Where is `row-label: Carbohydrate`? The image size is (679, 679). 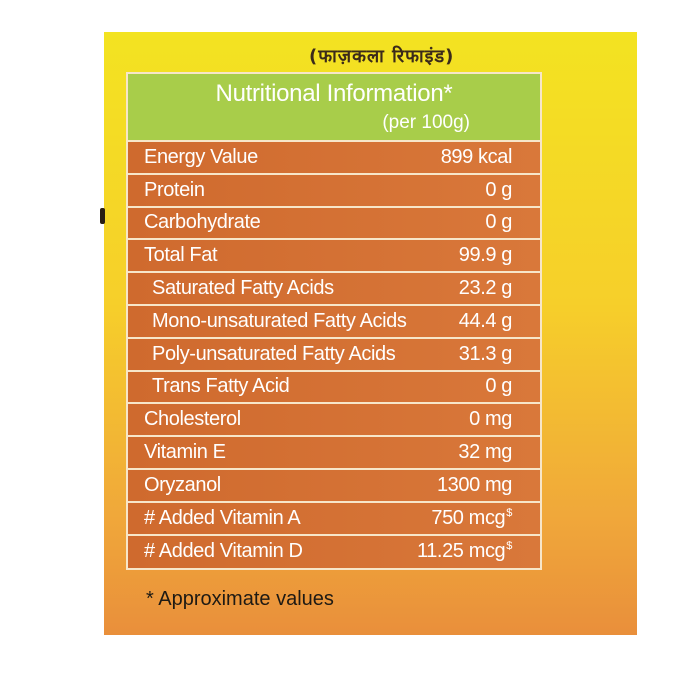 row-label: Carbohydrate is located at coordinates (202, 222).